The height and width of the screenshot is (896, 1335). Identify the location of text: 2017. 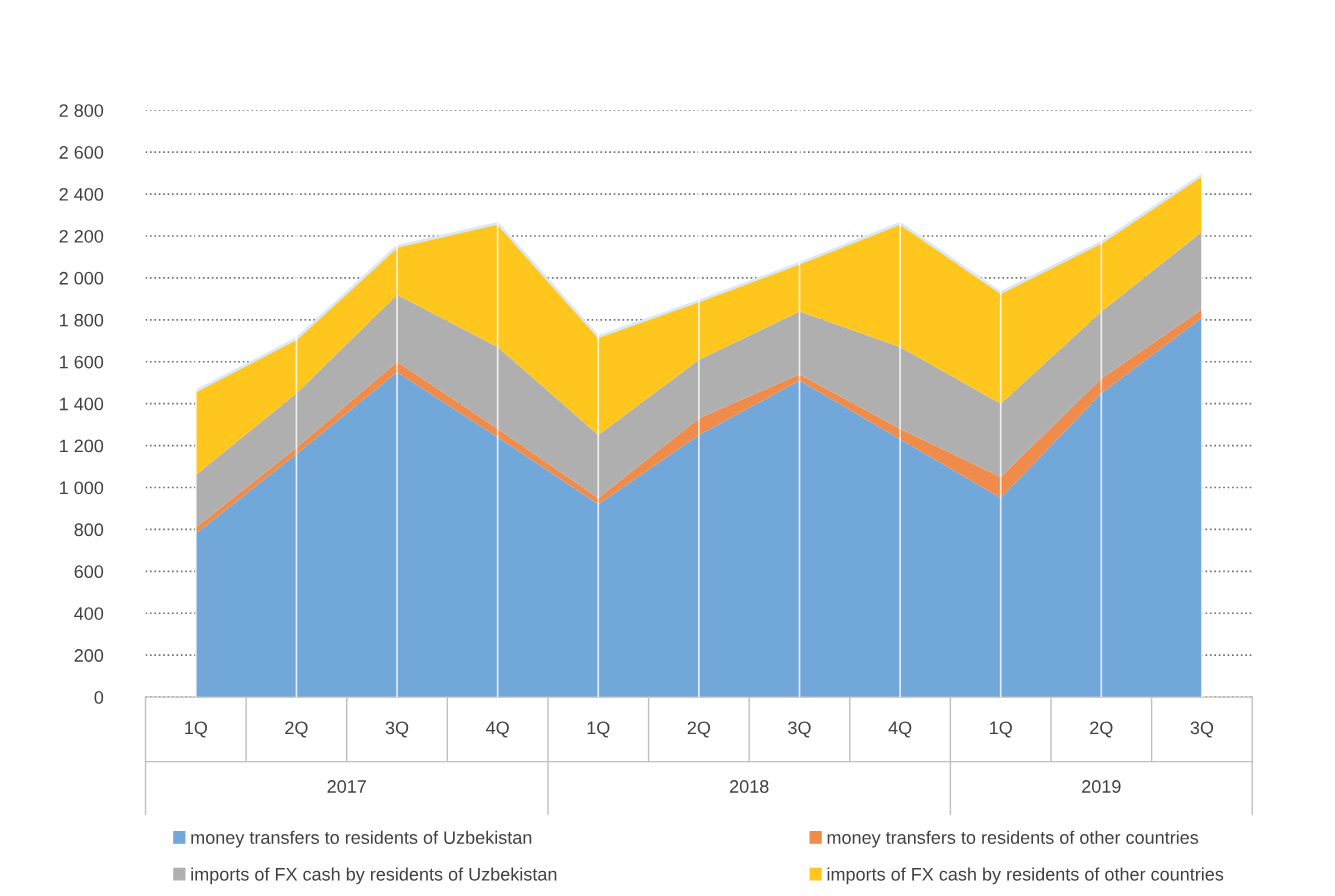
(346, 786).